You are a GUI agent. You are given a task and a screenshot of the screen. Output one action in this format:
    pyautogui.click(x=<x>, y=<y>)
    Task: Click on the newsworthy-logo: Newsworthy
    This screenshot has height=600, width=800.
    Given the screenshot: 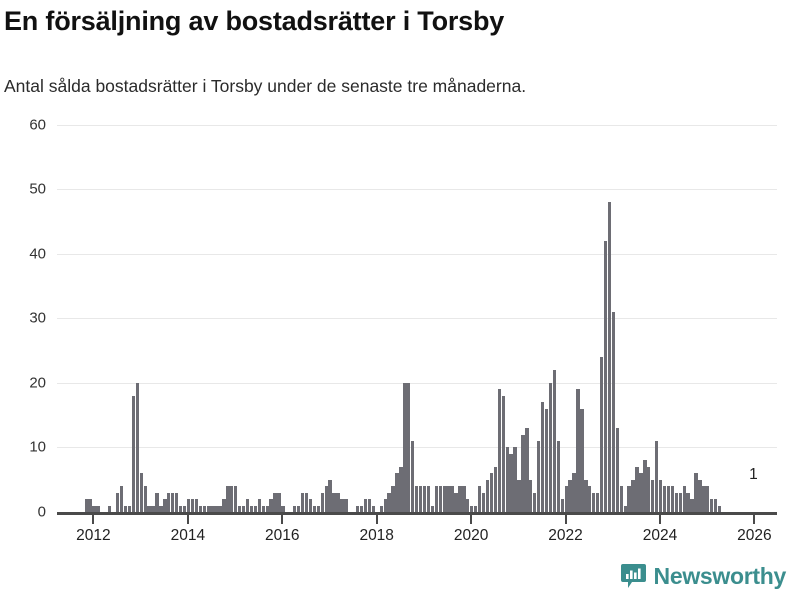 What is the action you would take?
    pyautogui.click(x=703, y=576)
    